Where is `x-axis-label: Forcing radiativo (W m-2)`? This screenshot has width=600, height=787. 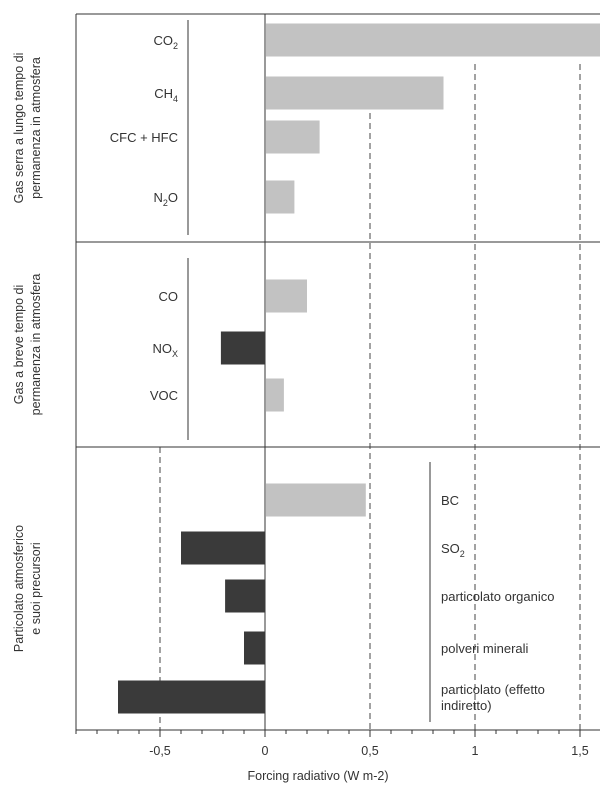 x-axis-label: Forcing radiativo (W m-2) is located at coordinates (318, 776).